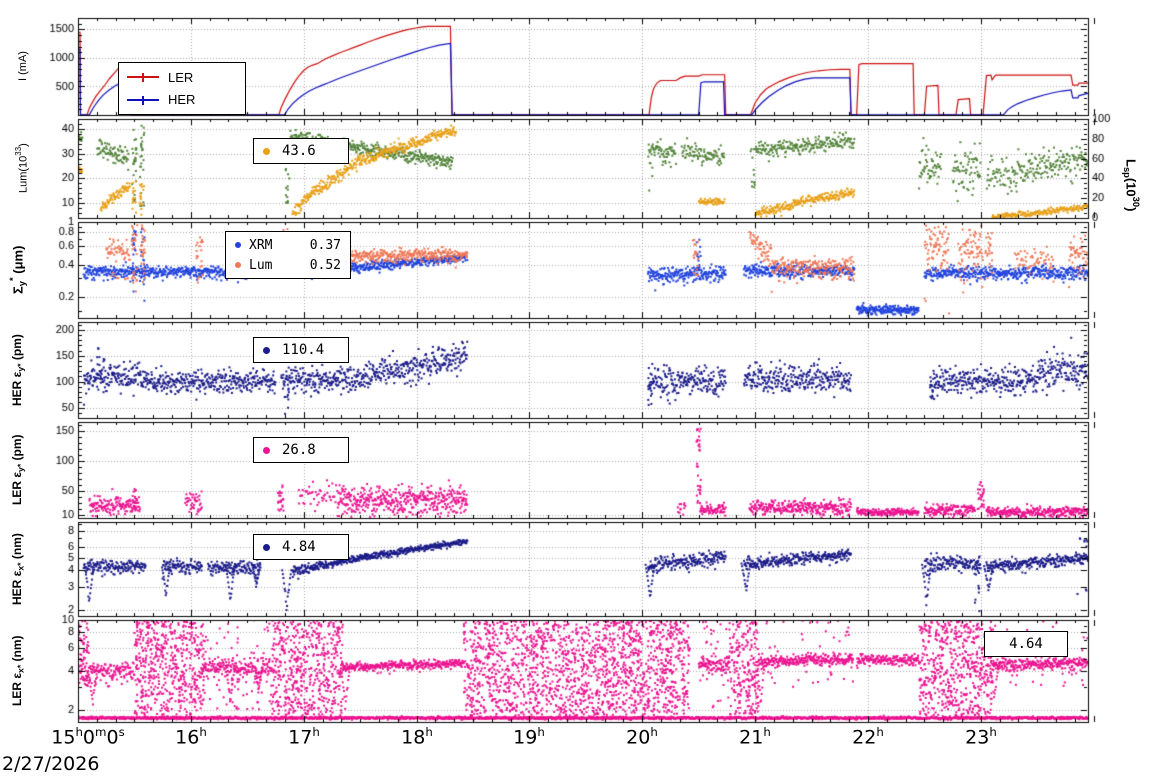 Image resolution: width=1160 pixels, height=782 pixels. What do you see at coordinates (1127, 172) in the screenshot?
I see `label-part: sp` at bounding box center [1127, 172].